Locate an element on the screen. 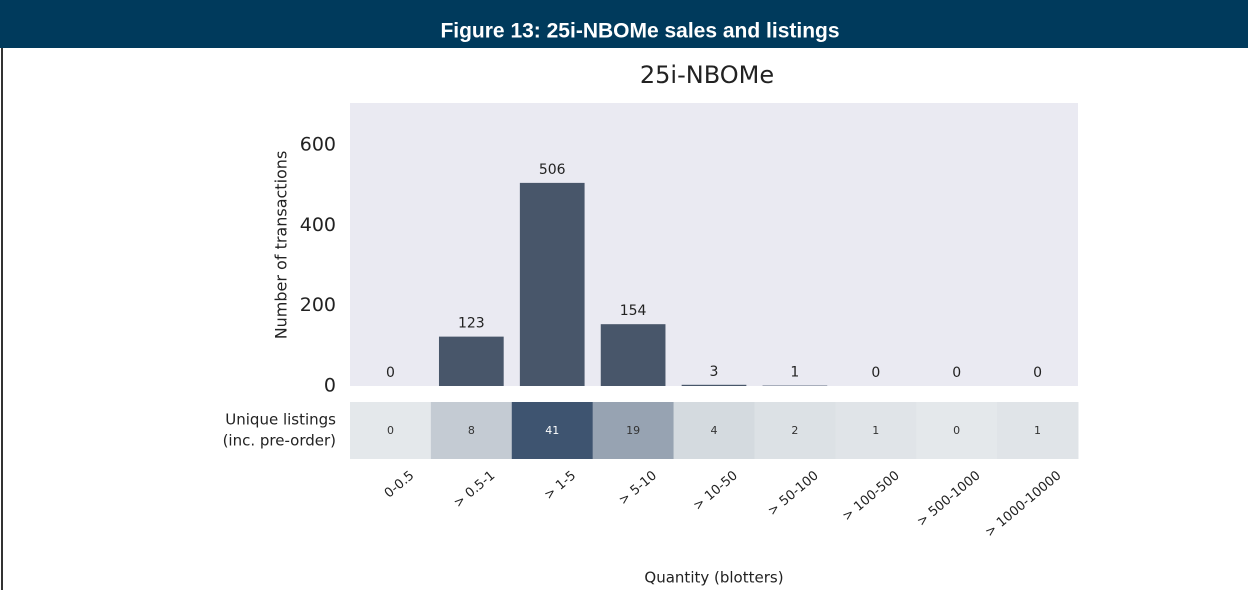  heatmap-label: 4 is located at coordinates (714, 430).